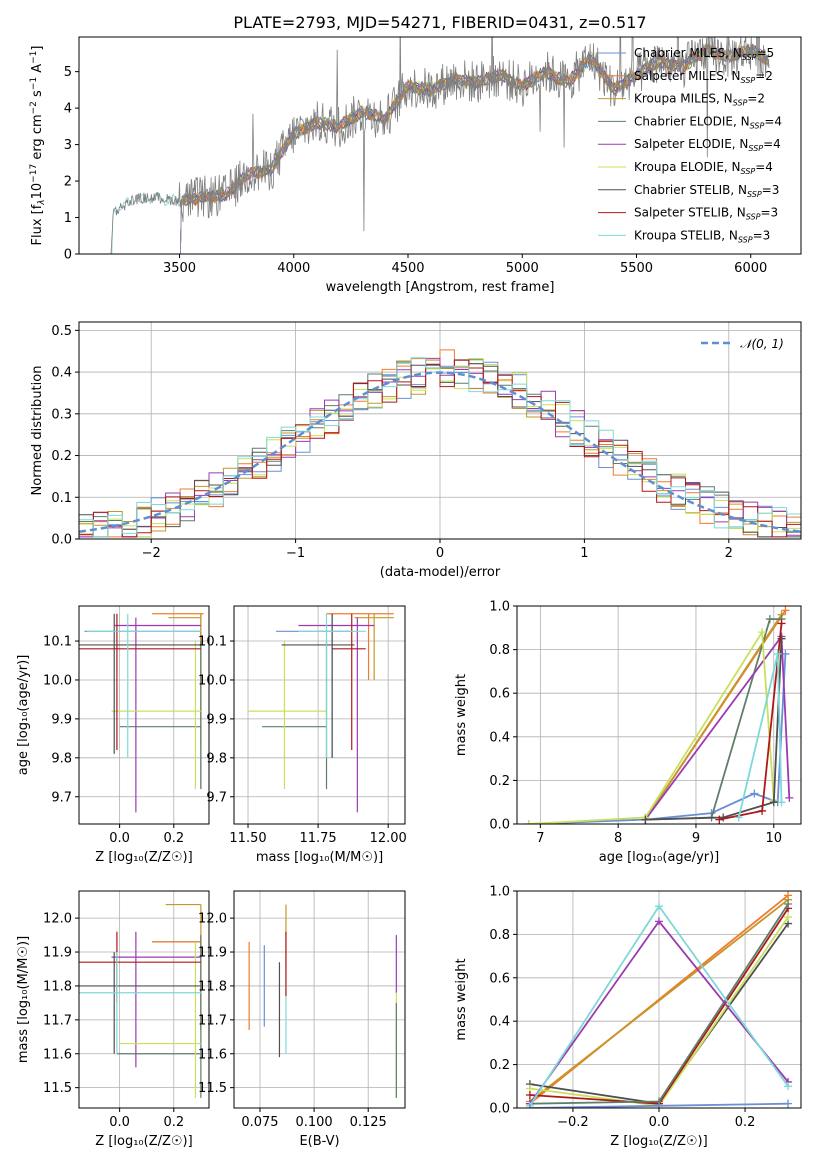  I want to click on y-tick-label: 10.1, so click(57, 642).